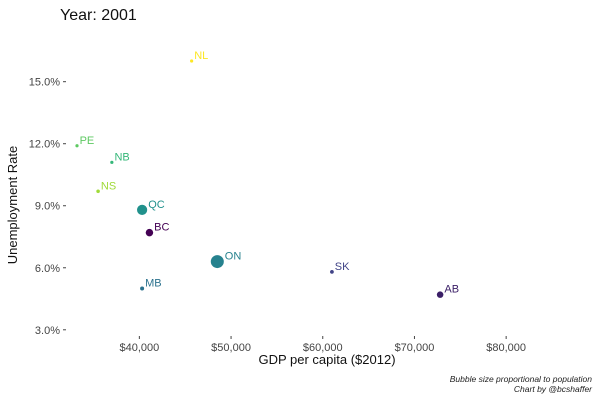 The height and width of the screenshot is (400, 600). What do you see at coordinates (87, 141) in the screenshot?
I see `point-label-pe: PE` at bounding box center [87, 141].